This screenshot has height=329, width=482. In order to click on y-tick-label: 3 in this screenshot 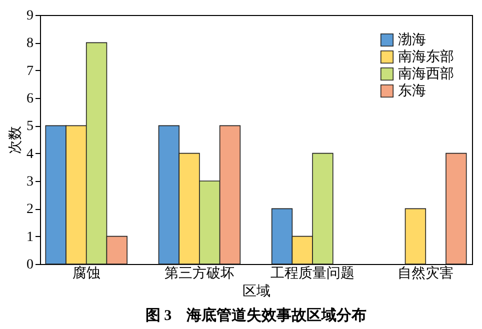, I will do `click(30, 182)`.